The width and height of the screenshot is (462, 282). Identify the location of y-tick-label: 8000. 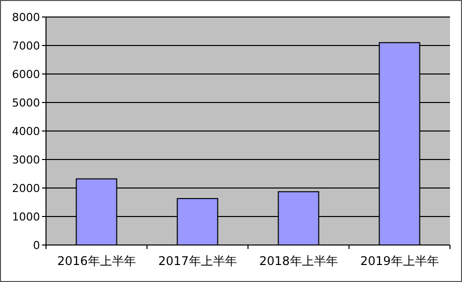
(26, 17).